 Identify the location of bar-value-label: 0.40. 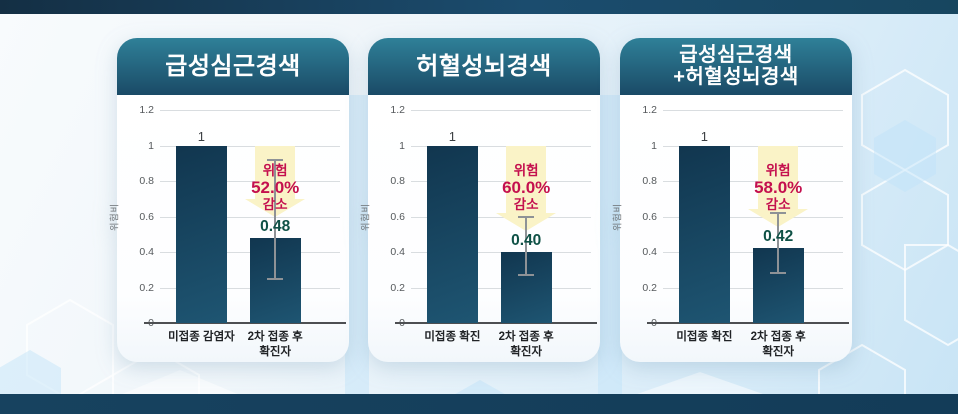
(526, 240).